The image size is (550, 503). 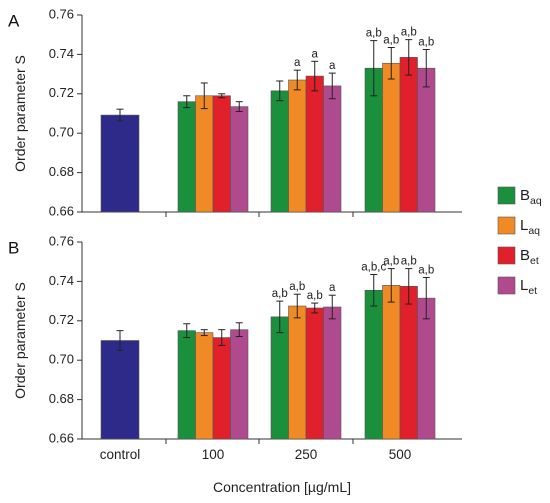 What do you see at coordinates (306, 454) in the screenshot?
I see `x-tick-label: 250` at bounding box center [306, 454].